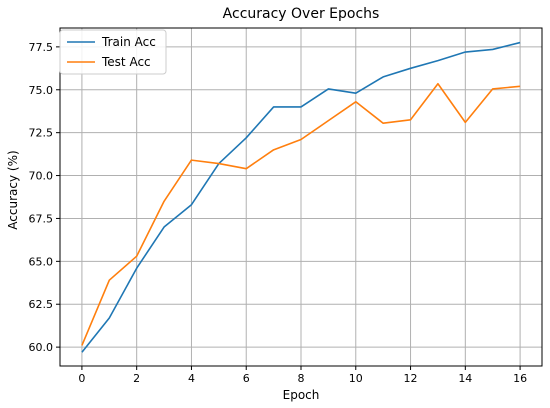 The width and height of the screenshot is (550, 408). Describe the element at coordinates (41, 347) in the screenshot. I see `y-tick-label: 60.0` at that location.